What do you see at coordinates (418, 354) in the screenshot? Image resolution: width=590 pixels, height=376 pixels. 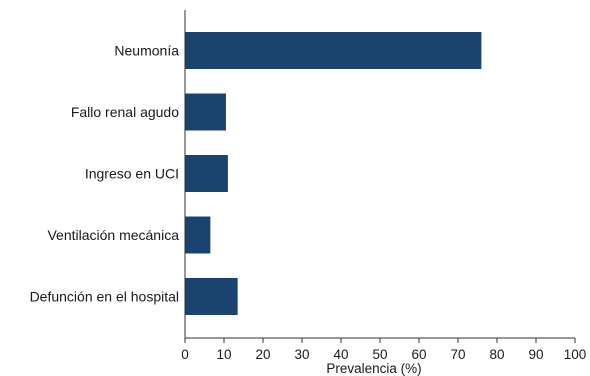 I see `x-tick-label: 60` at bounding box center [418, 354].